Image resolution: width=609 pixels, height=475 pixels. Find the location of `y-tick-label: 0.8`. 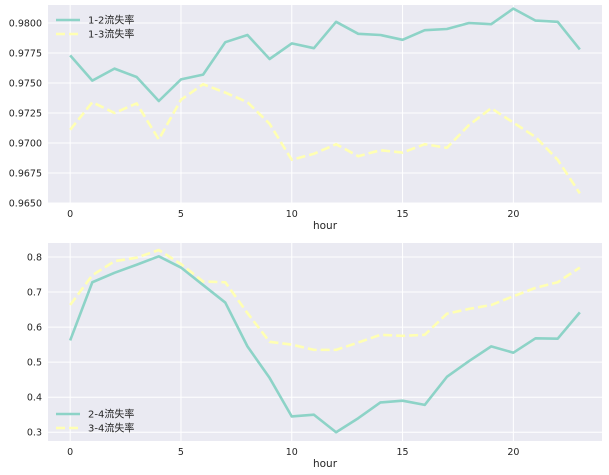

y-tick-label: 0.8 is located at coordinates (34, 258).